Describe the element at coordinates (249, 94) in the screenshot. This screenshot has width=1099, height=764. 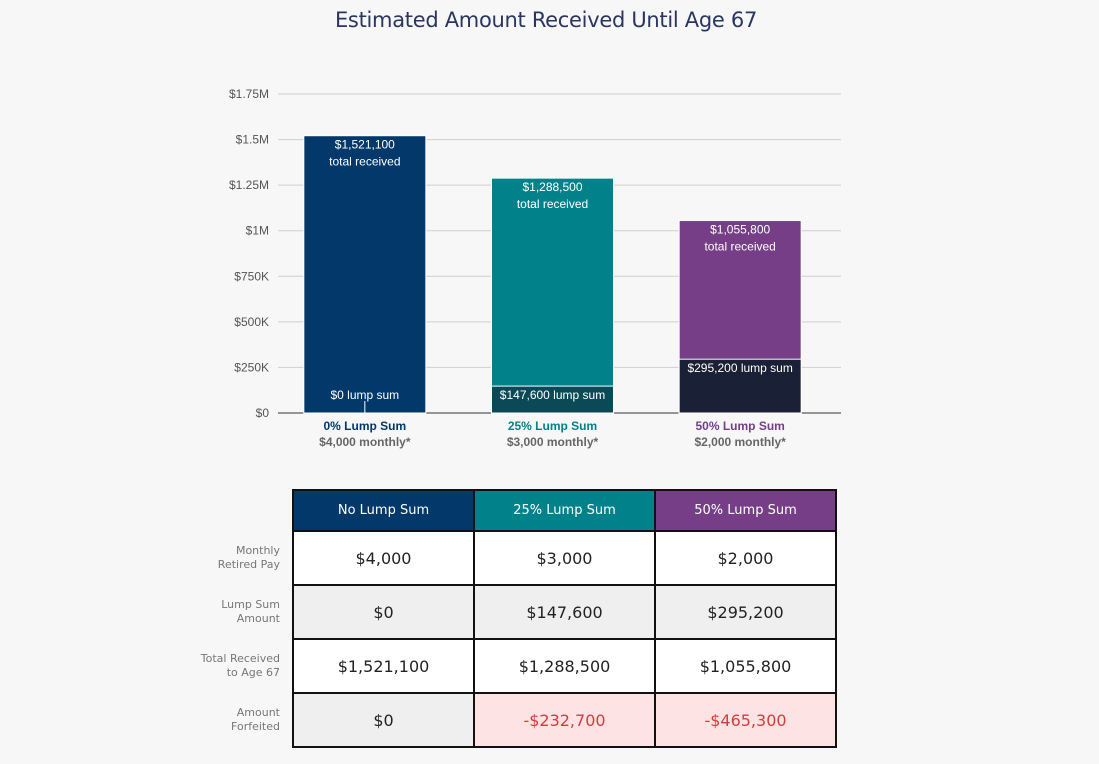
I see `y-tick-label: $1.75M` at that location.